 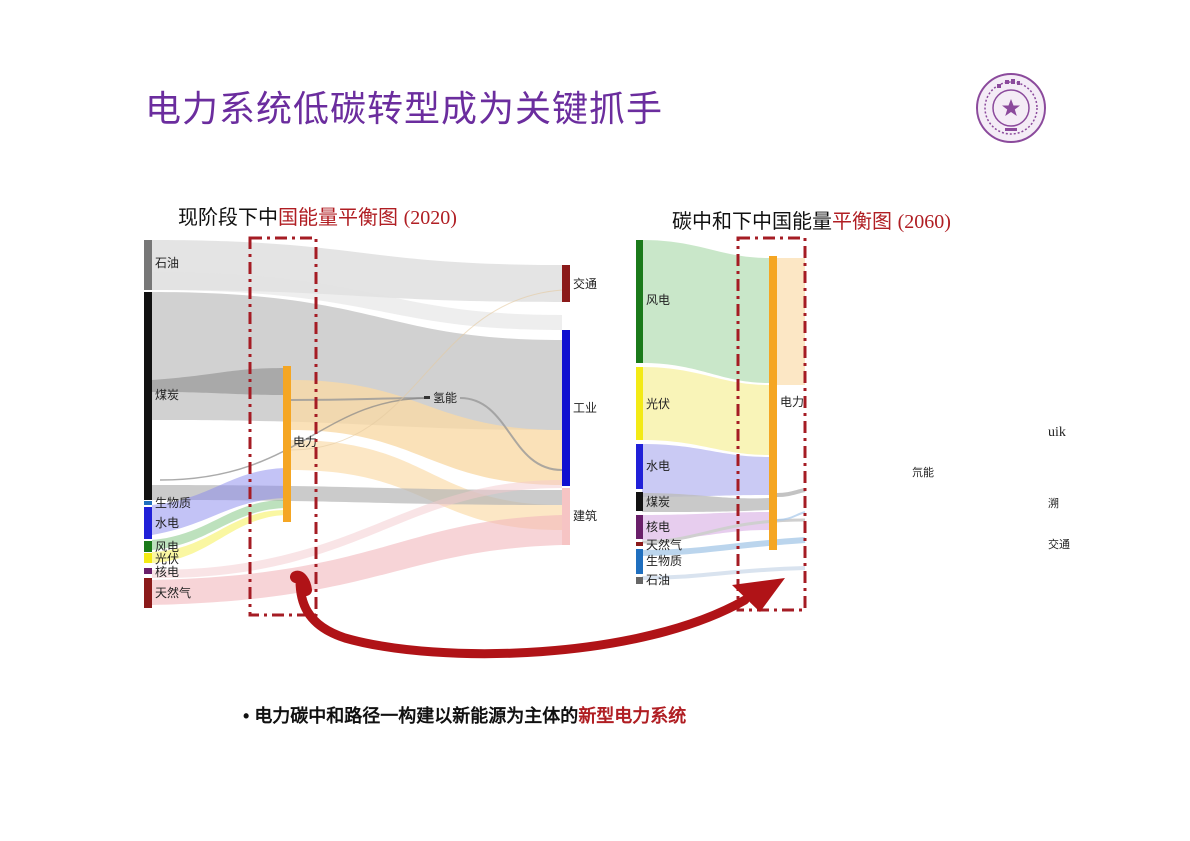 I want to click on node-coal-2060, so click(x=639, y=501).